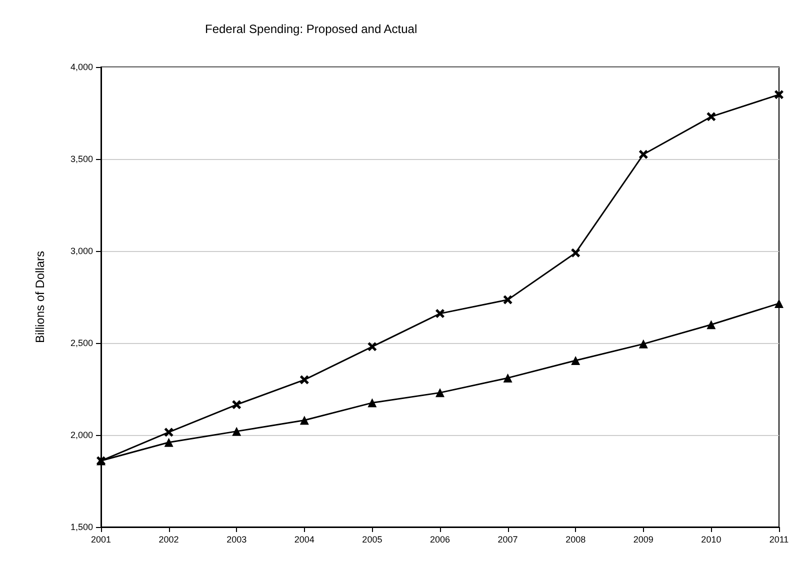  Describe the element at coordinates (81, 251) in the screenshot. I see `y-tick-label: 3,000` at that location.